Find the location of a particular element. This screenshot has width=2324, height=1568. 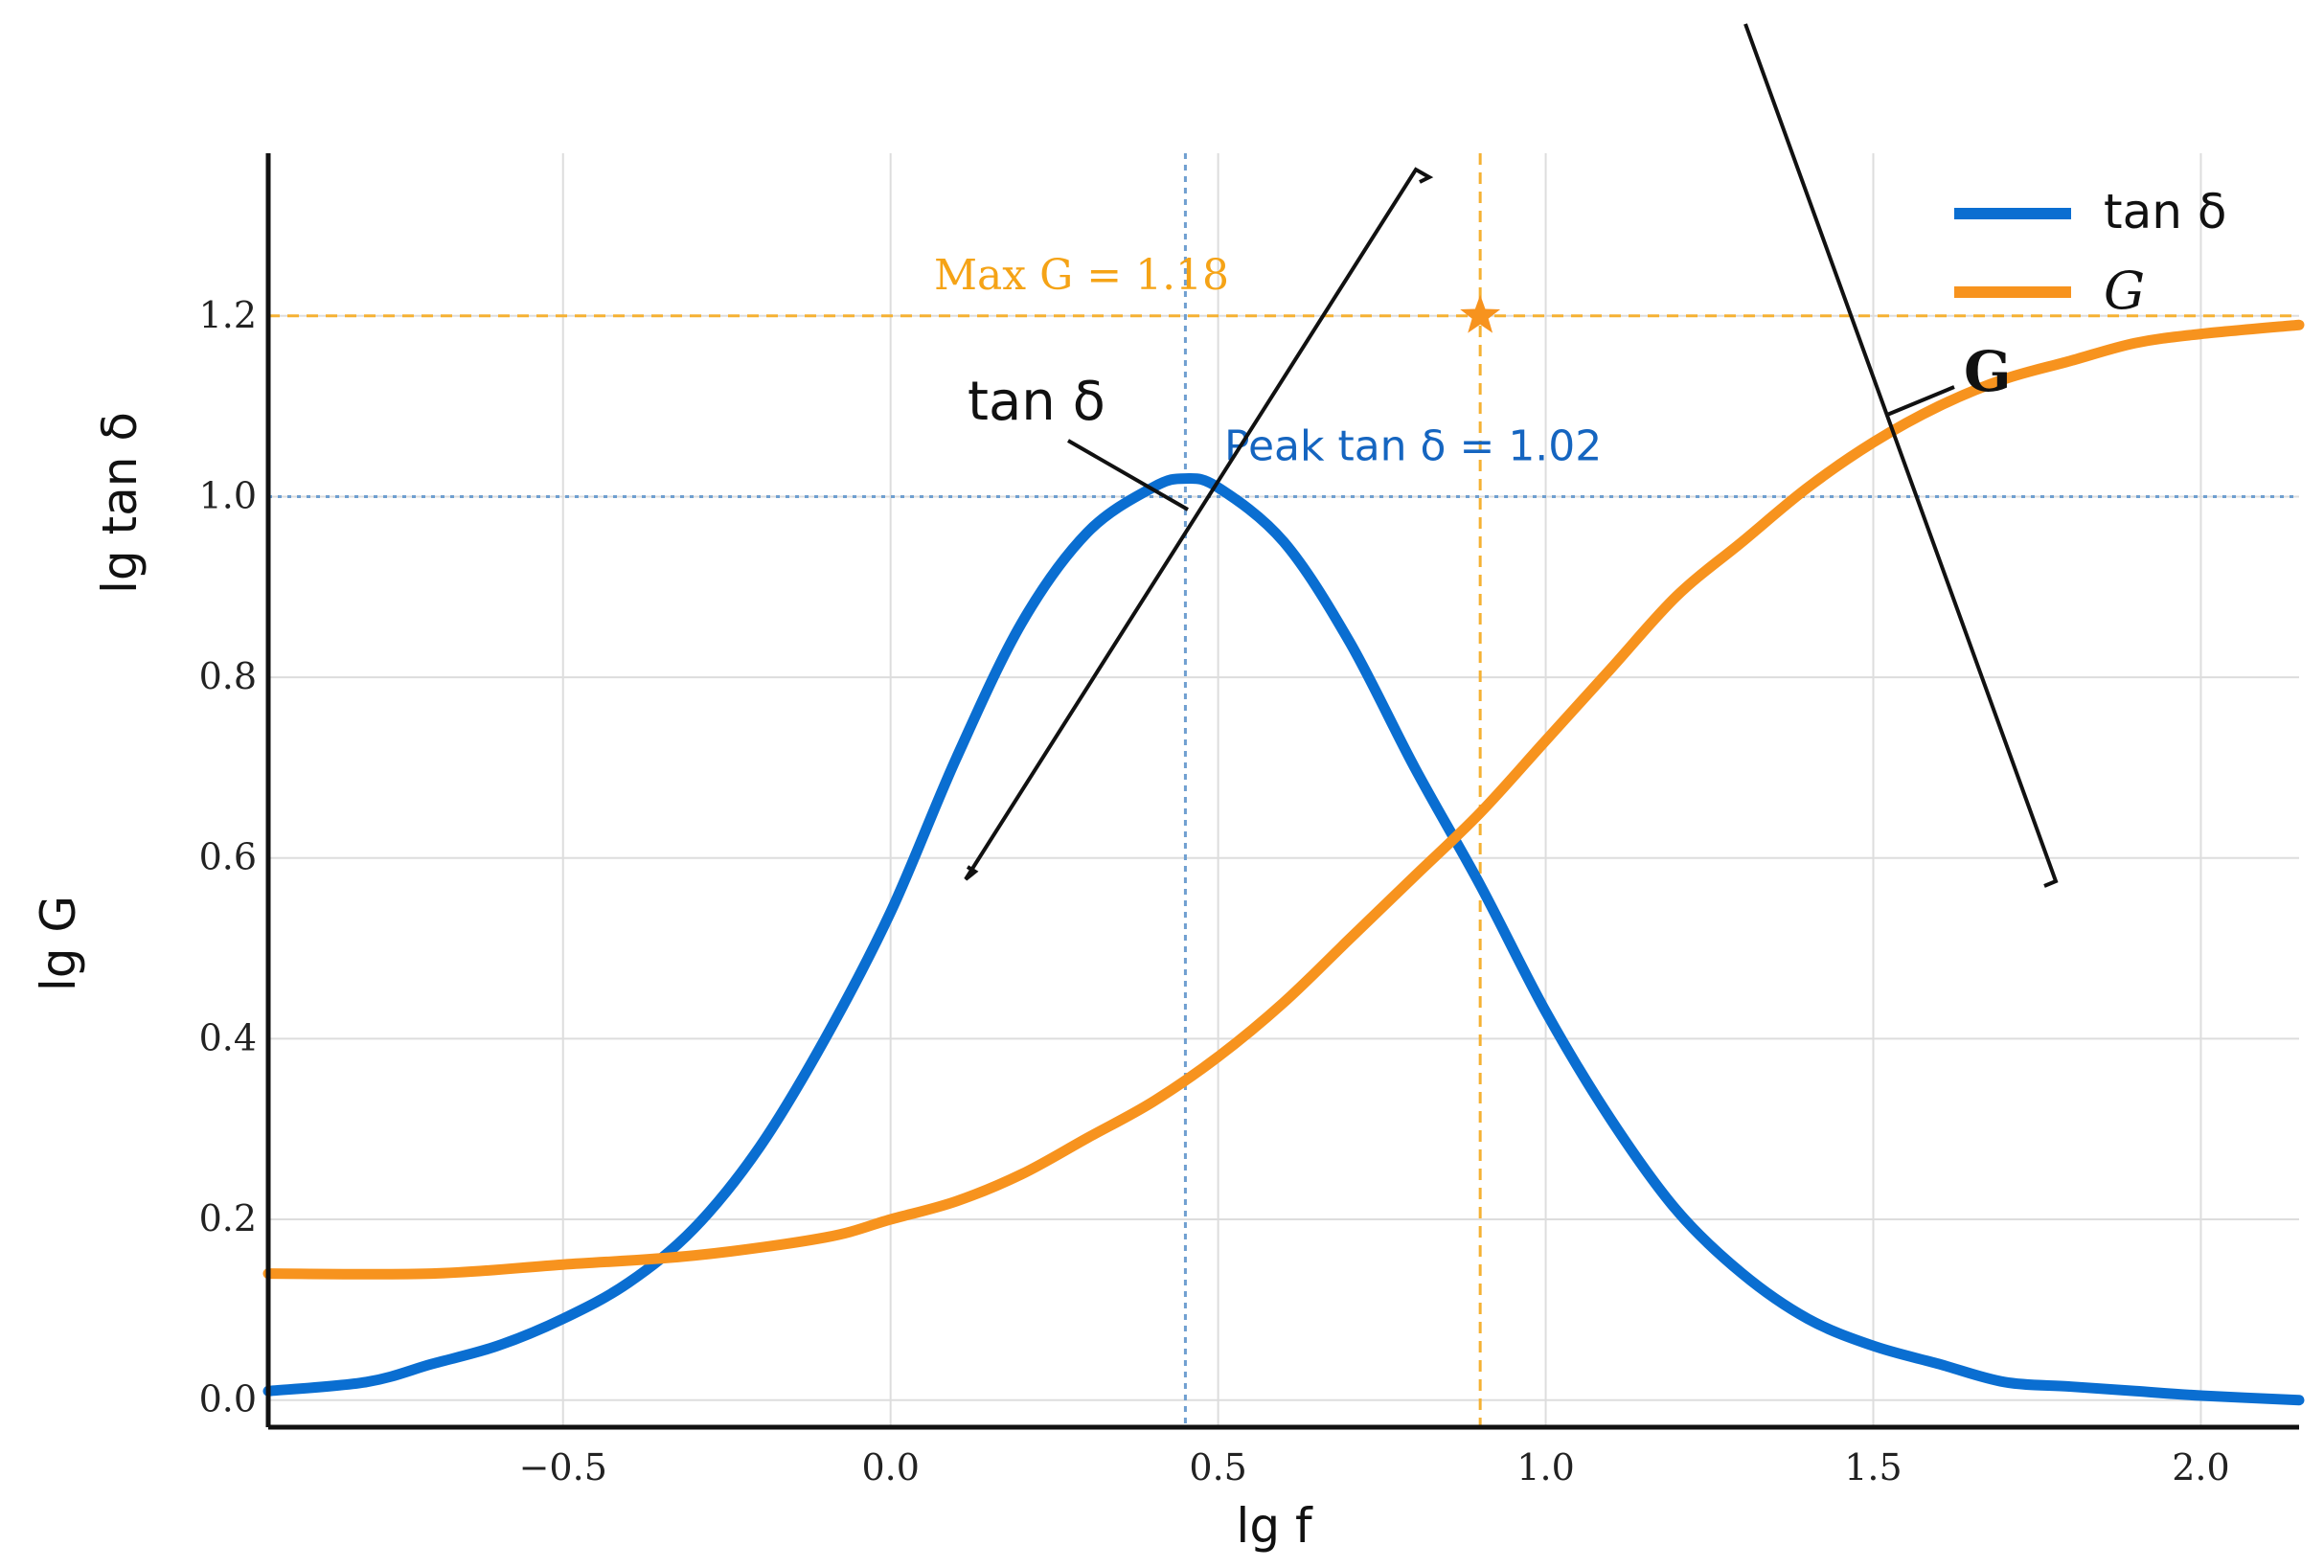

x-tick-label: −0.5 is located at coordinates (563, 1467).